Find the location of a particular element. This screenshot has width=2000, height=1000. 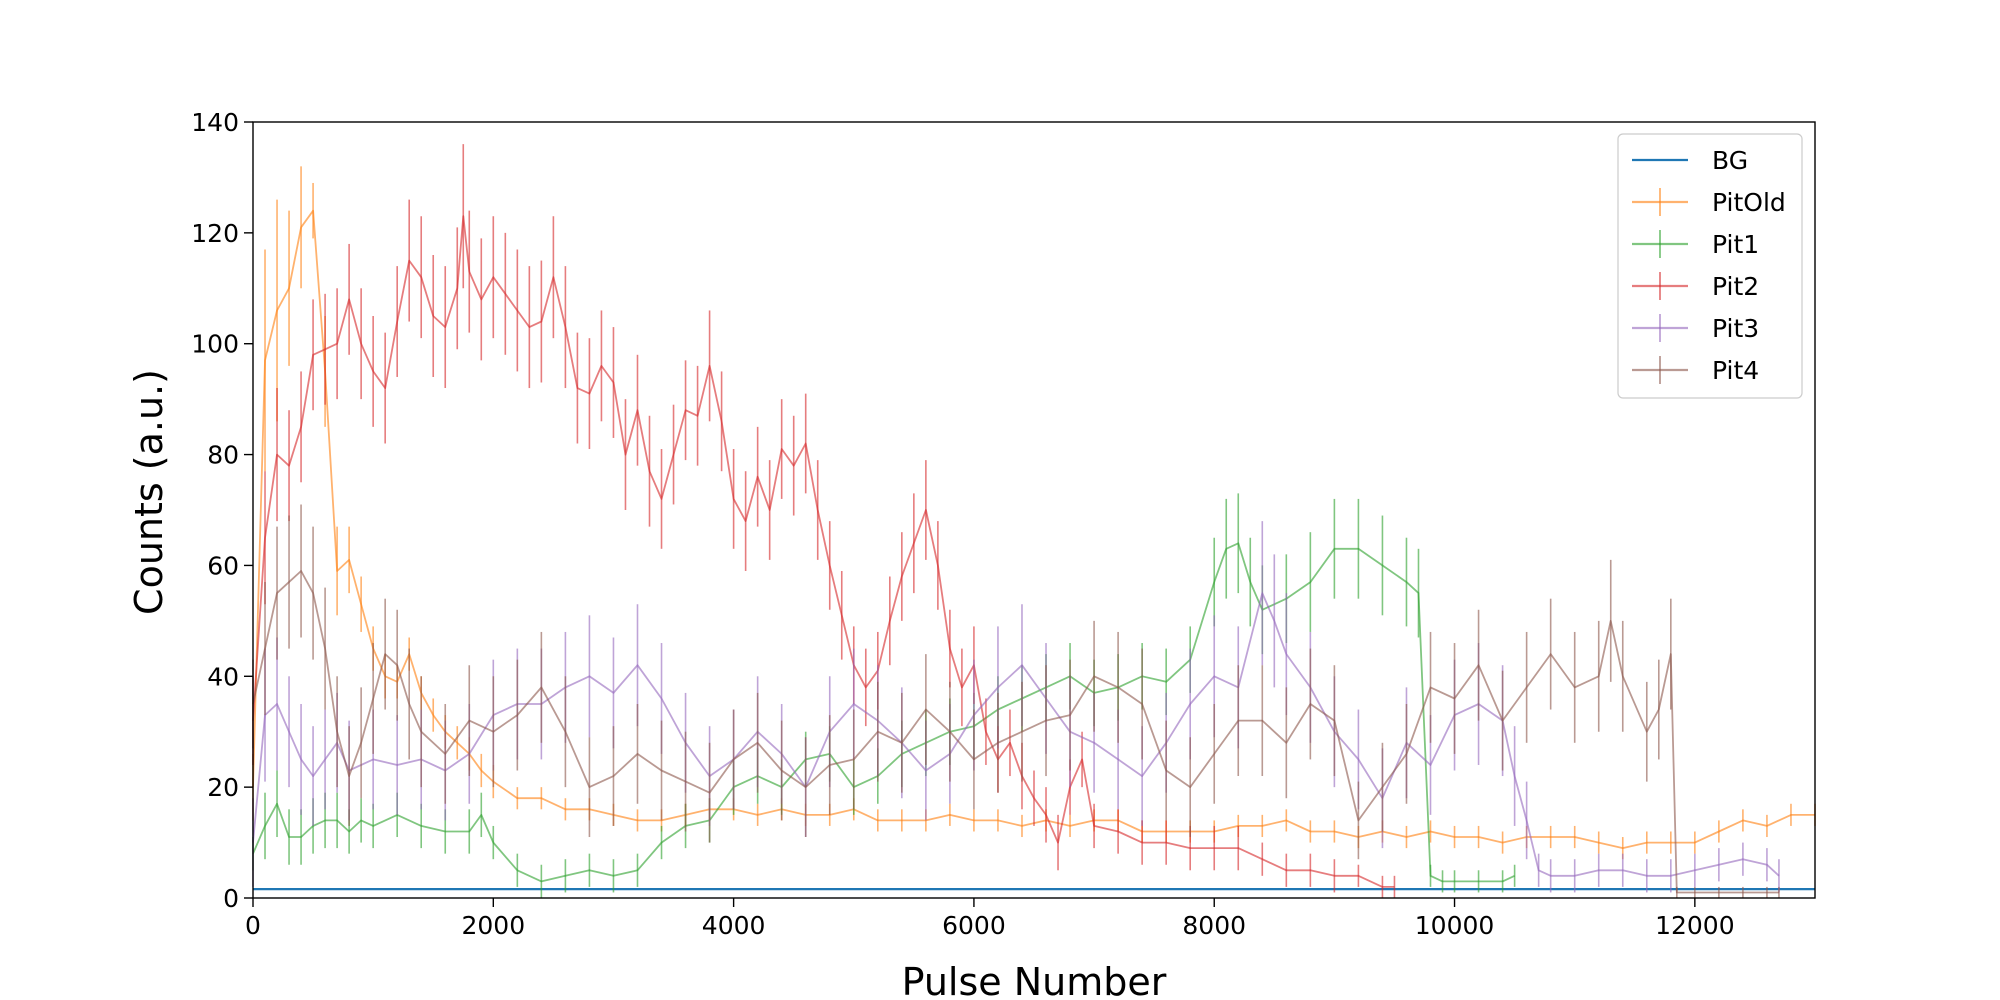

y-tick-label: 140 is located at coordinates (215, 122).